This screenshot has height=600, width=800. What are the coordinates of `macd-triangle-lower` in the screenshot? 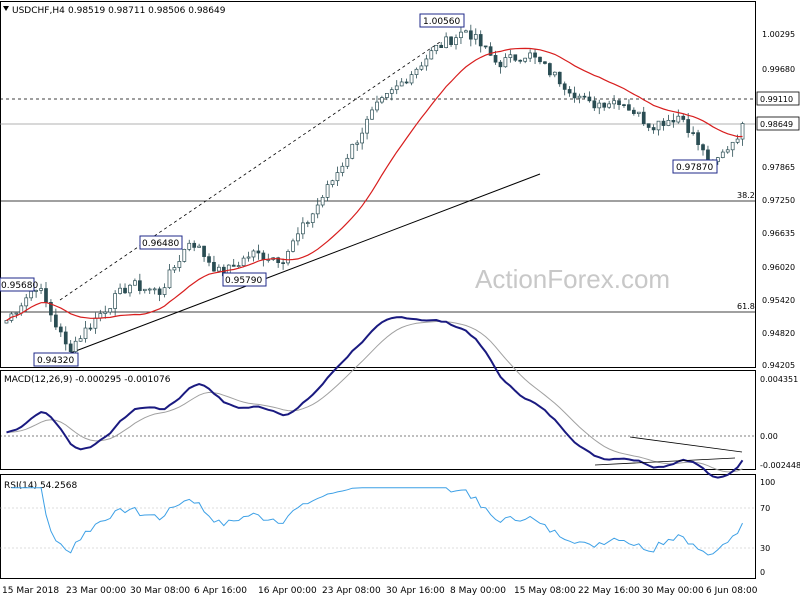 It's located at (665, 461).